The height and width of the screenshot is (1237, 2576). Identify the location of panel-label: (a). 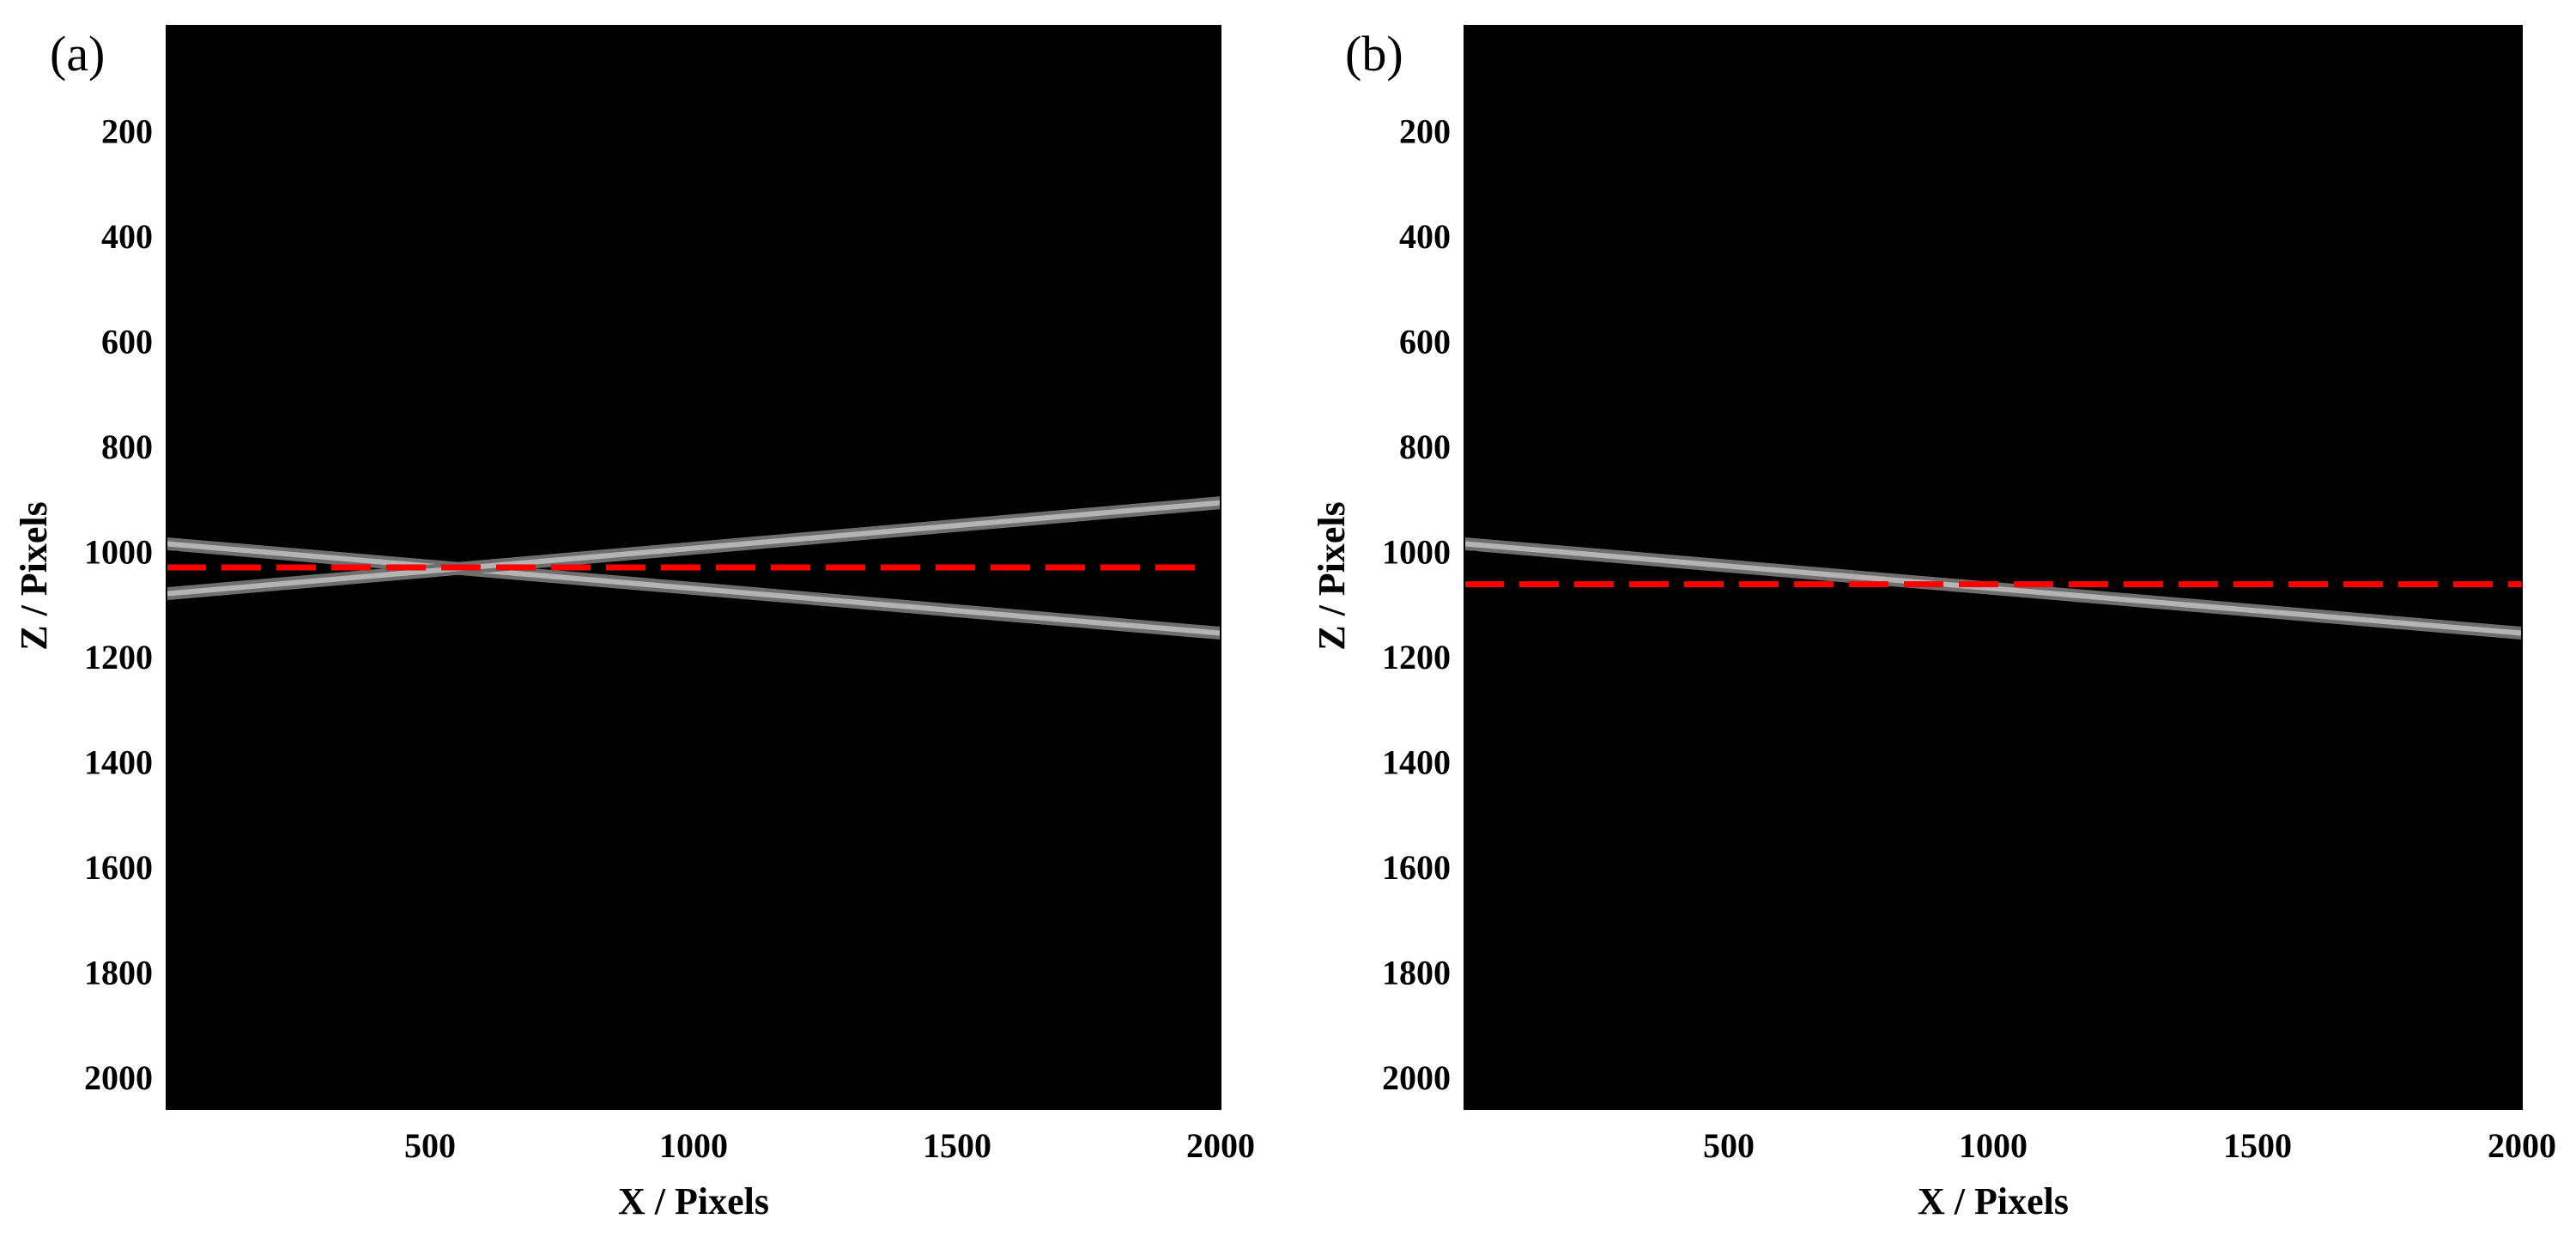
(77, 54).